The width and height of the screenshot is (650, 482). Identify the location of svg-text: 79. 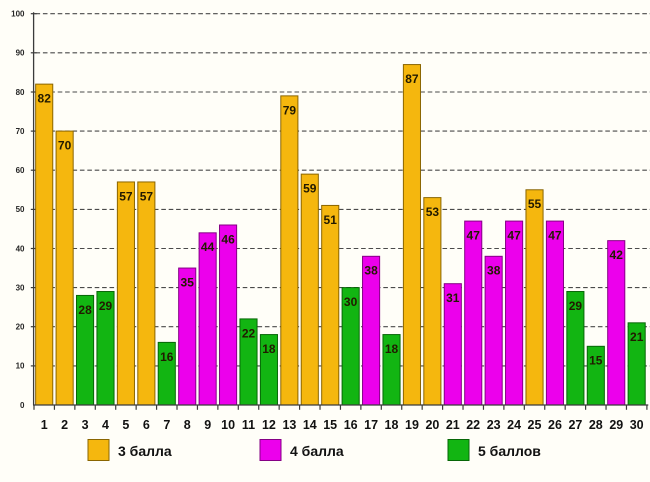
(290, 110).